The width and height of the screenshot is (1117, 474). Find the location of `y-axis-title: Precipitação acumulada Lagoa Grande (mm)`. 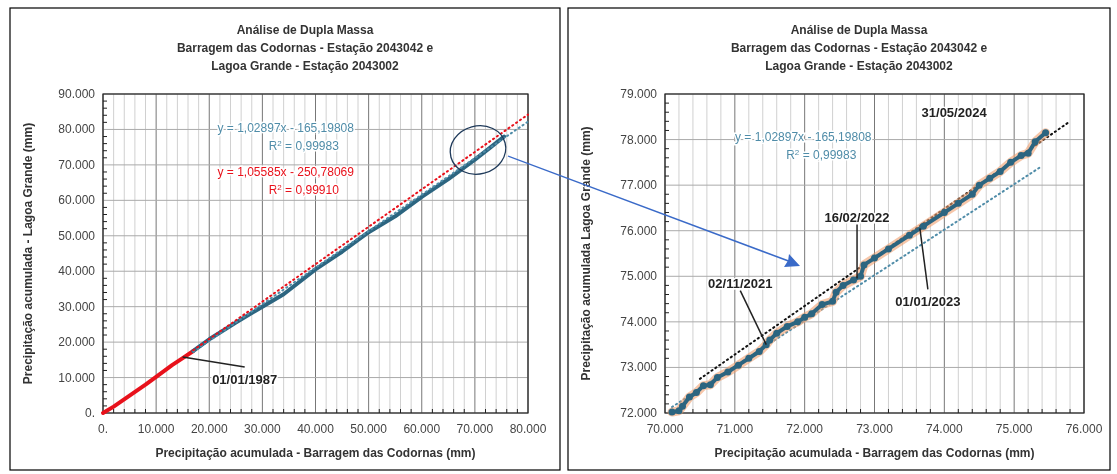

y-axis-title: Precipitação acumulada Lagoa Grande (mm) is located at coordinates (586, 253).